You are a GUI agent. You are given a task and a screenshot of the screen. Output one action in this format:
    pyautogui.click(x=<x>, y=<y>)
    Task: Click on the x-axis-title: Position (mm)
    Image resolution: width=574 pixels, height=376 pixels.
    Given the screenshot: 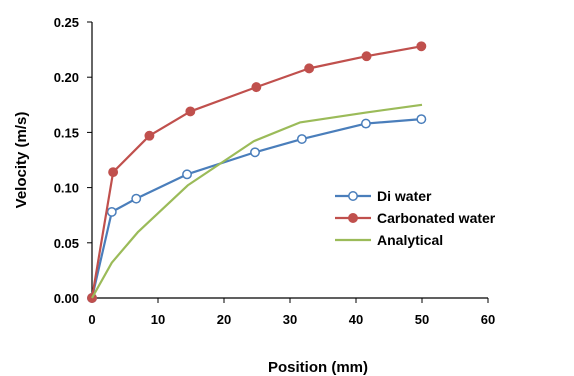 What is the action you would take?
    pyautogui.click(x=318, y=367)
    